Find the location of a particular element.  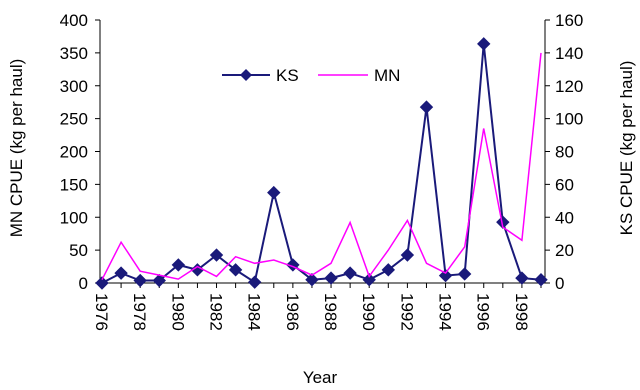

x-tick-label: 1986 is located at coordinates (292, 312).